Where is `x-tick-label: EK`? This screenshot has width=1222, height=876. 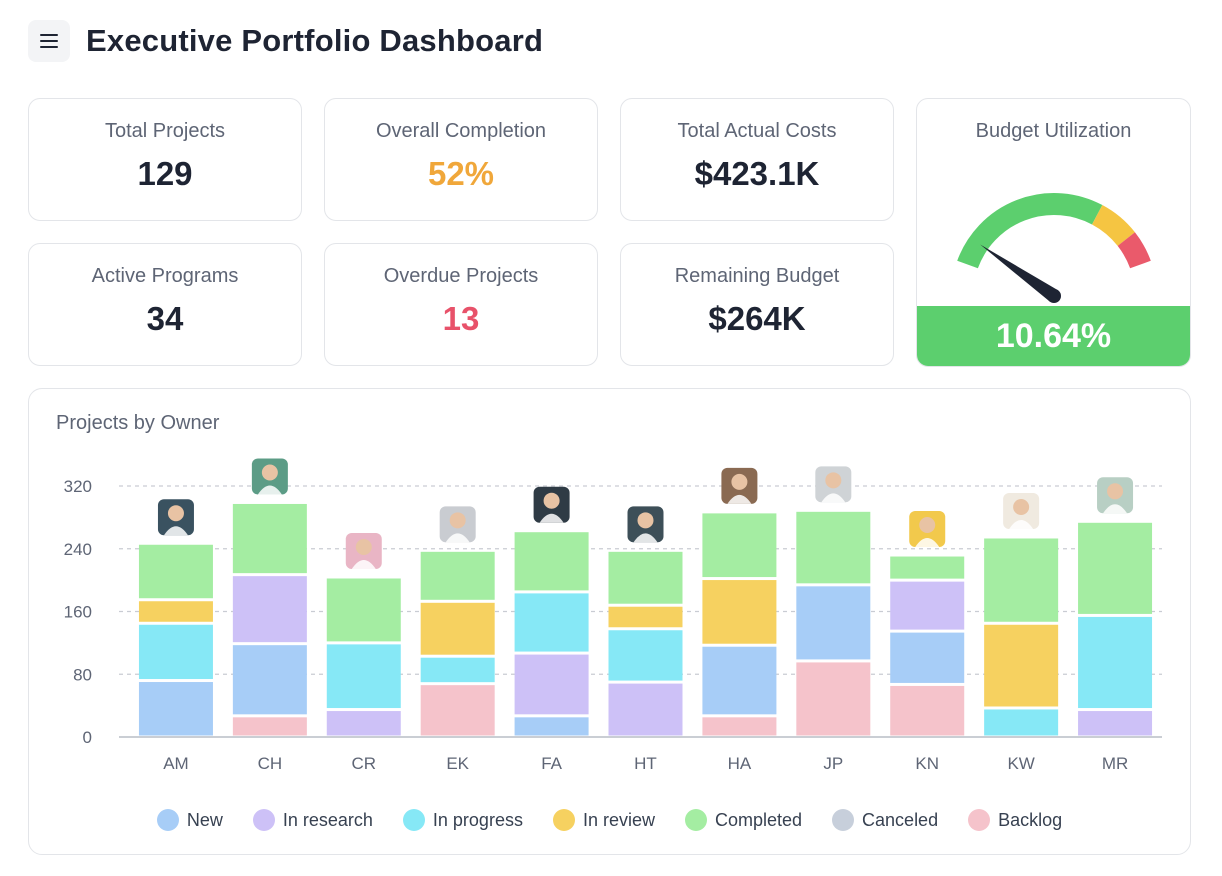 x-tick-label: EK is located at coordinates (457, 763).